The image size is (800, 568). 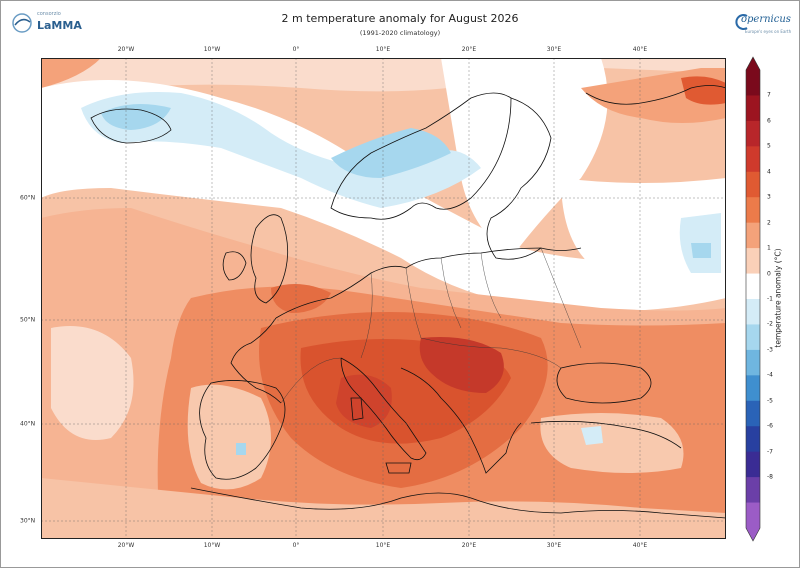 I want to click on colorbar-tick-label: 6, so click(x=769, y=121).